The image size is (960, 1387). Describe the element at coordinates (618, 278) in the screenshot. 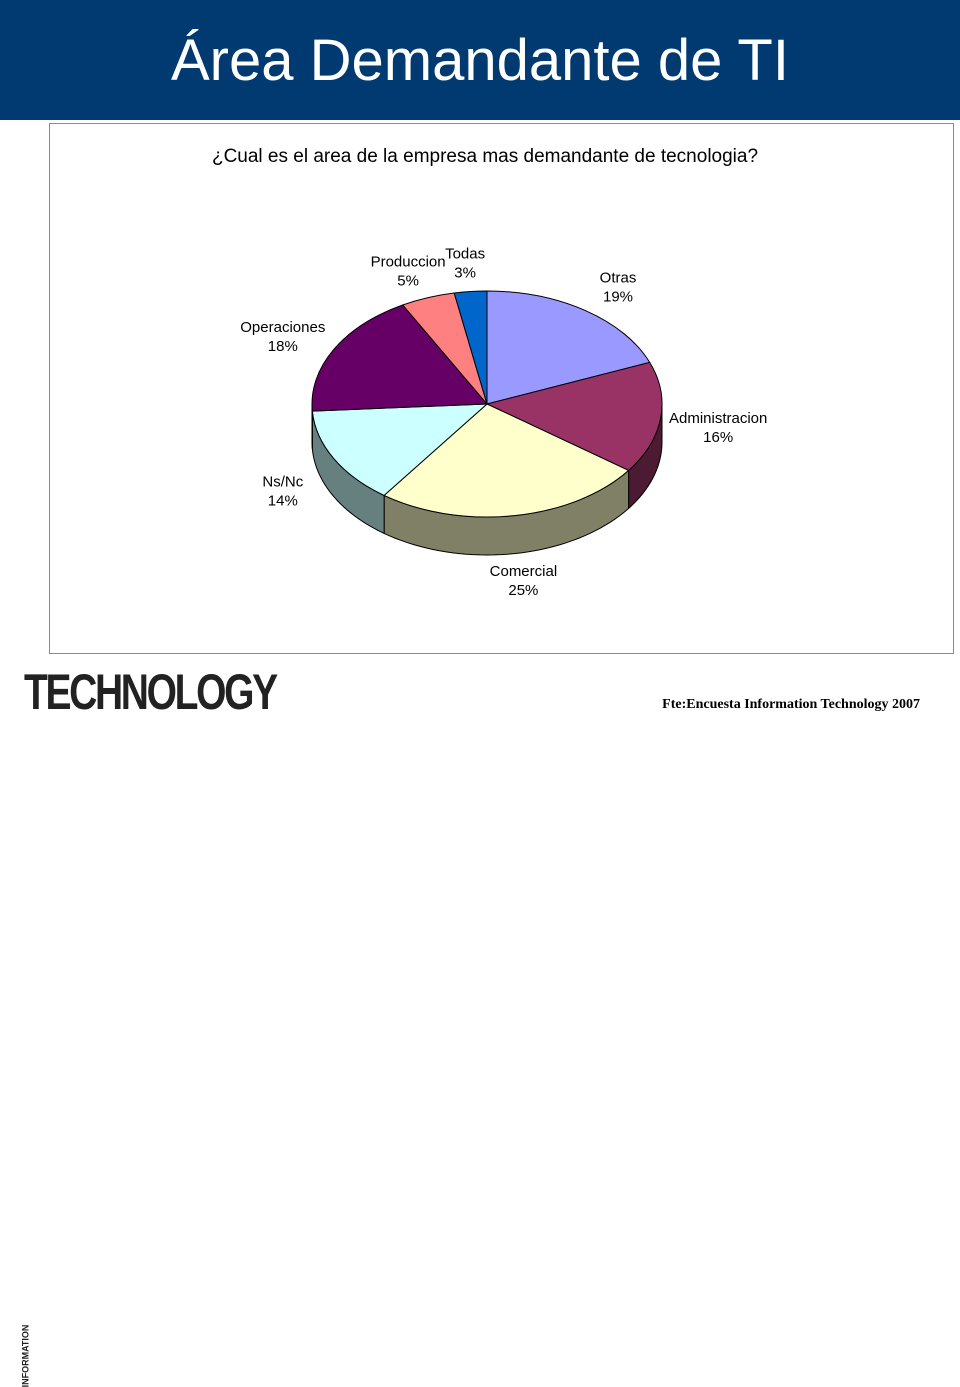

I see `pie-label-otras: Otras` at that location.